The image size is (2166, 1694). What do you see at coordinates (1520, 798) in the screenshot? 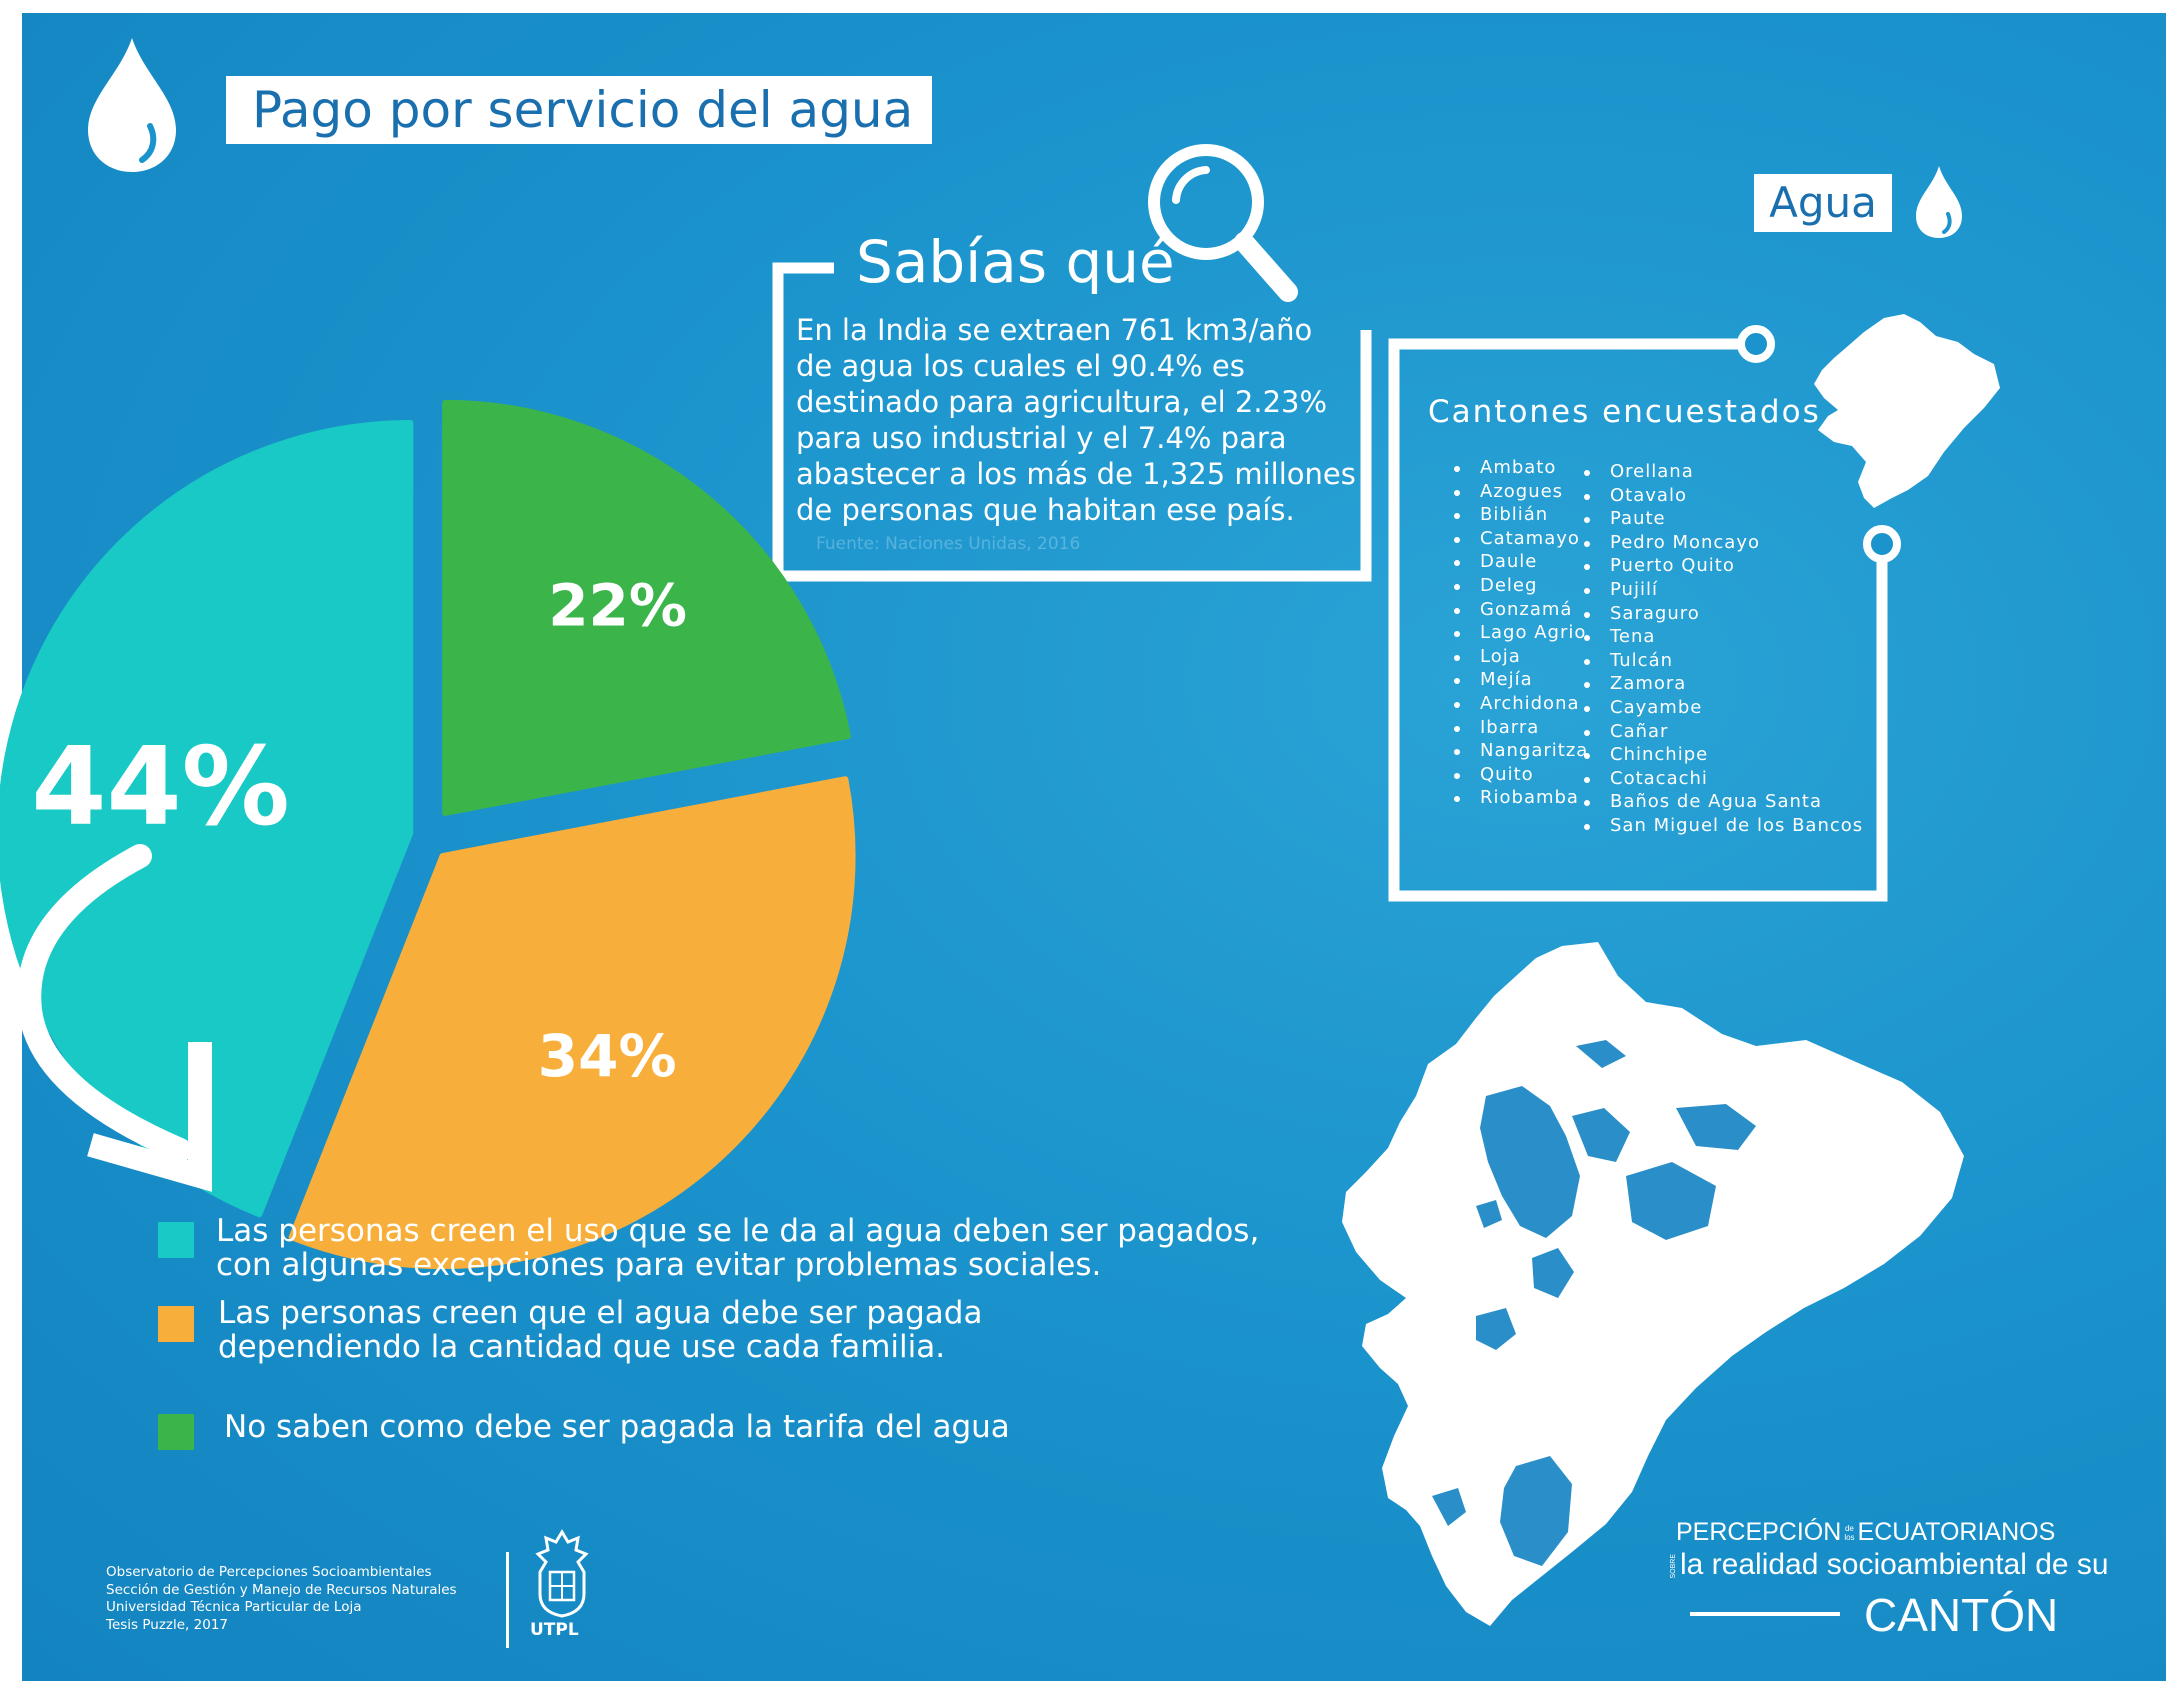
I see `canton-item: Riobamba` at bounding box center [1520, 798].